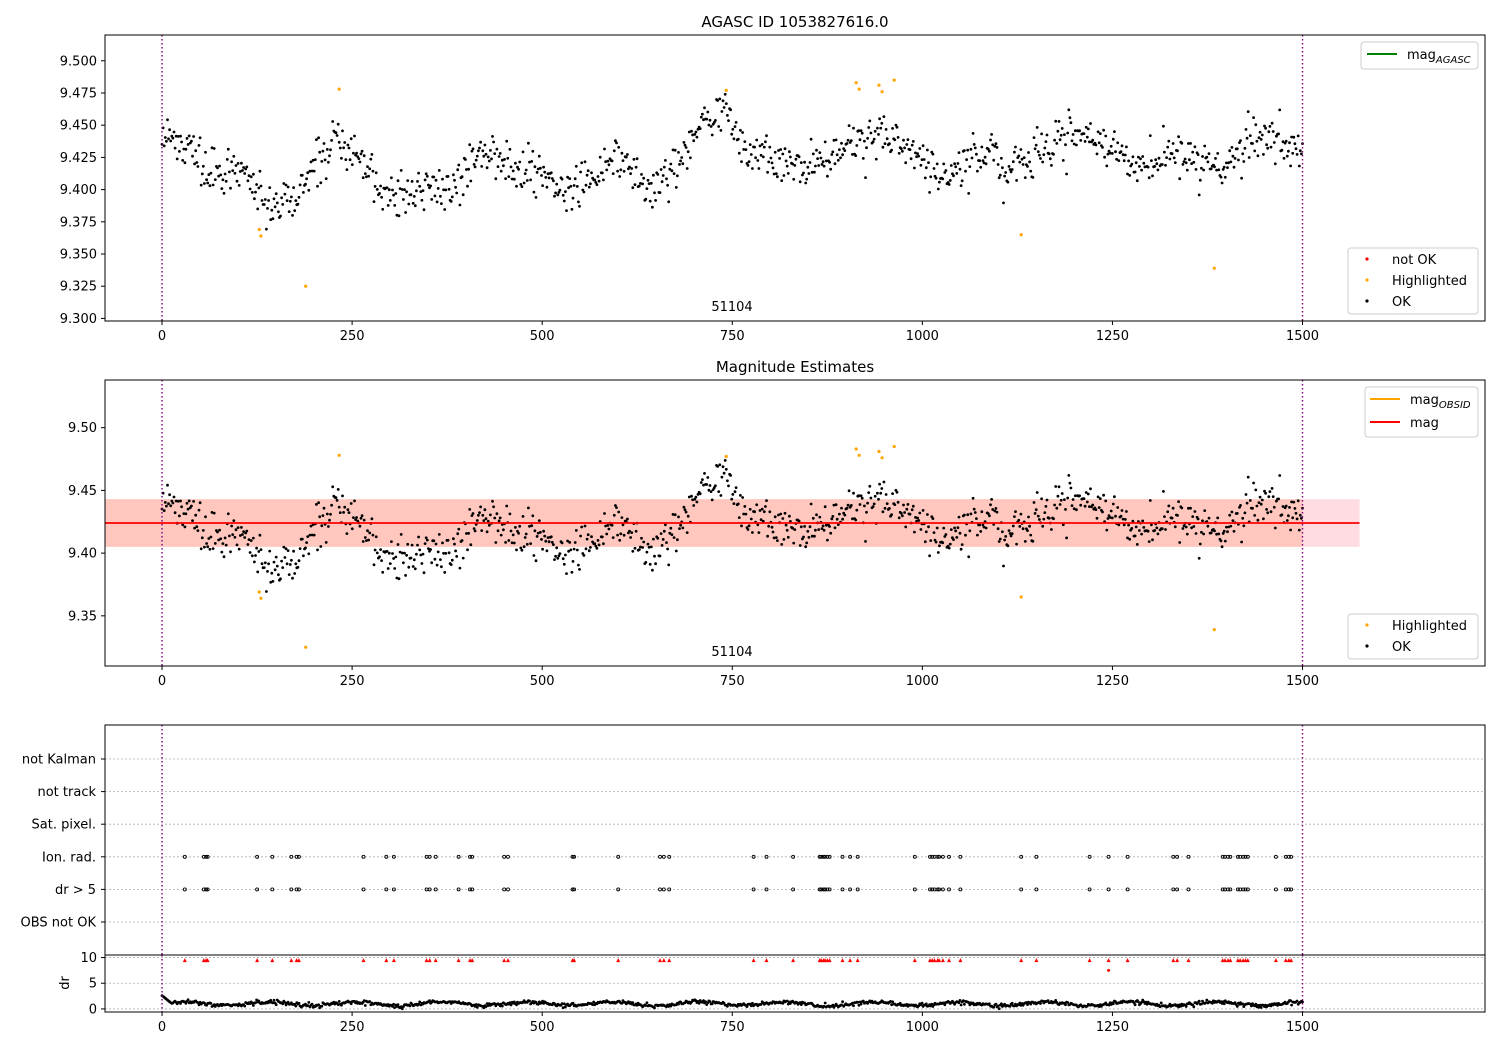 The width and height of the screenshot is (1500, 1054). What do you see at coordinates (1401, 647) in the screenshot?
I see `legend-magnitude-ok-label: OK` at bounding box center [1401, 647].